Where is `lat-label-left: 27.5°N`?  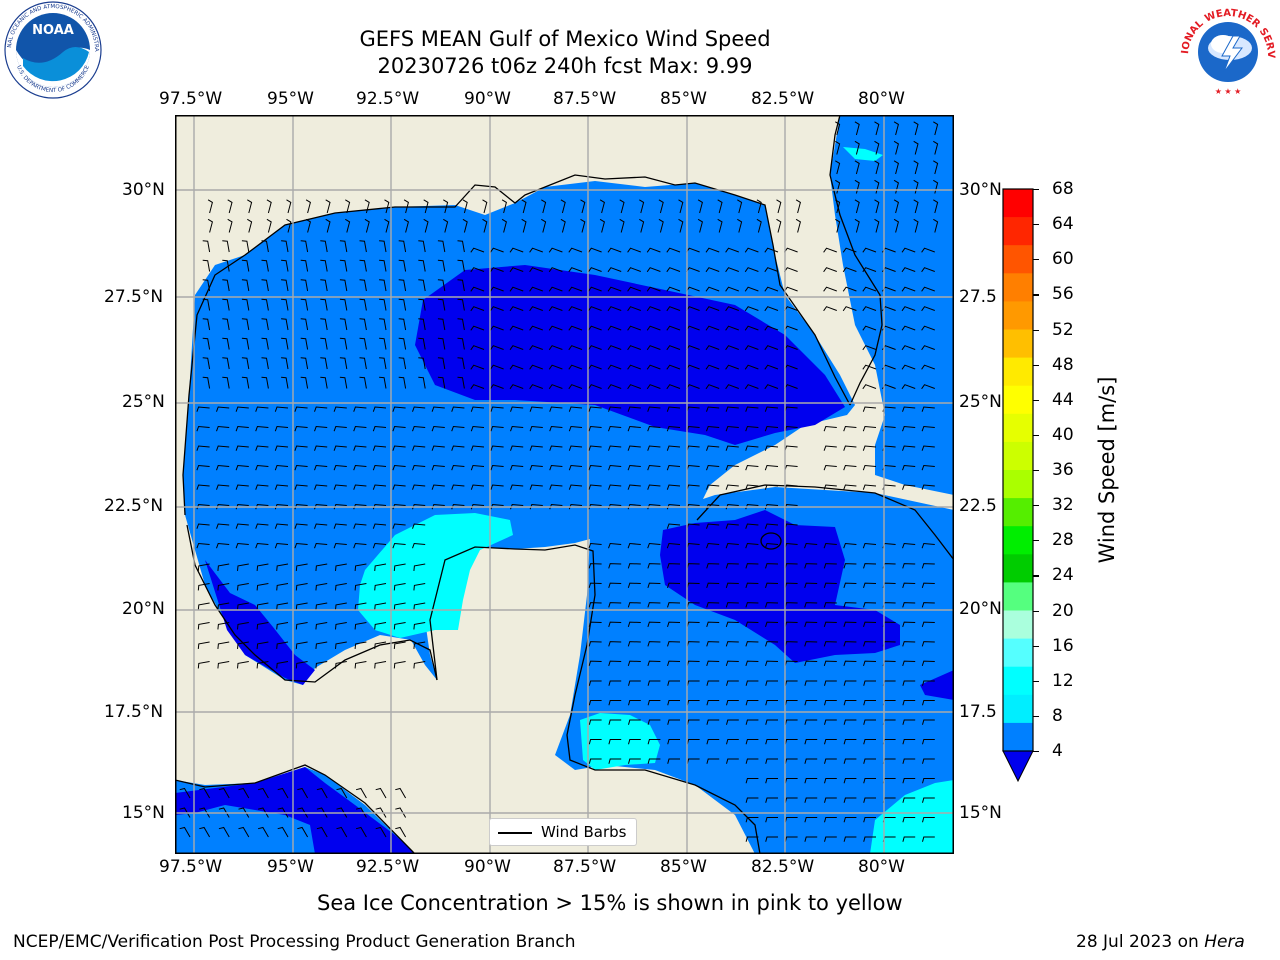
lat-label-left: 27.5°N is located at coordinates (134, 297).